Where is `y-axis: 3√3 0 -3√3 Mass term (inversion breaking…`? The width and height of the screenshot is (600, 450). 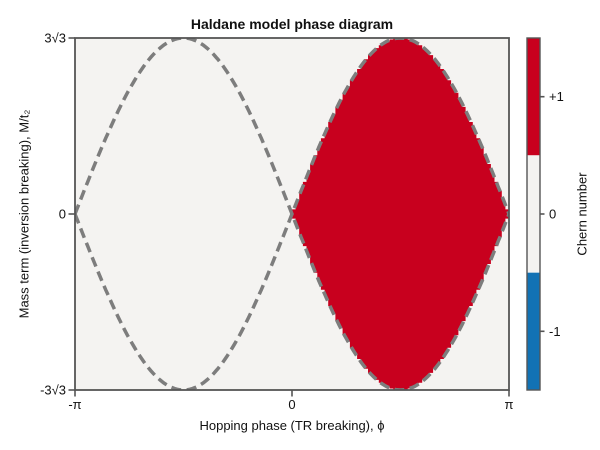
y-axis: 3√3 0 -3√3 Mass term (inversion breaking… is located at coordinates (46, 214).